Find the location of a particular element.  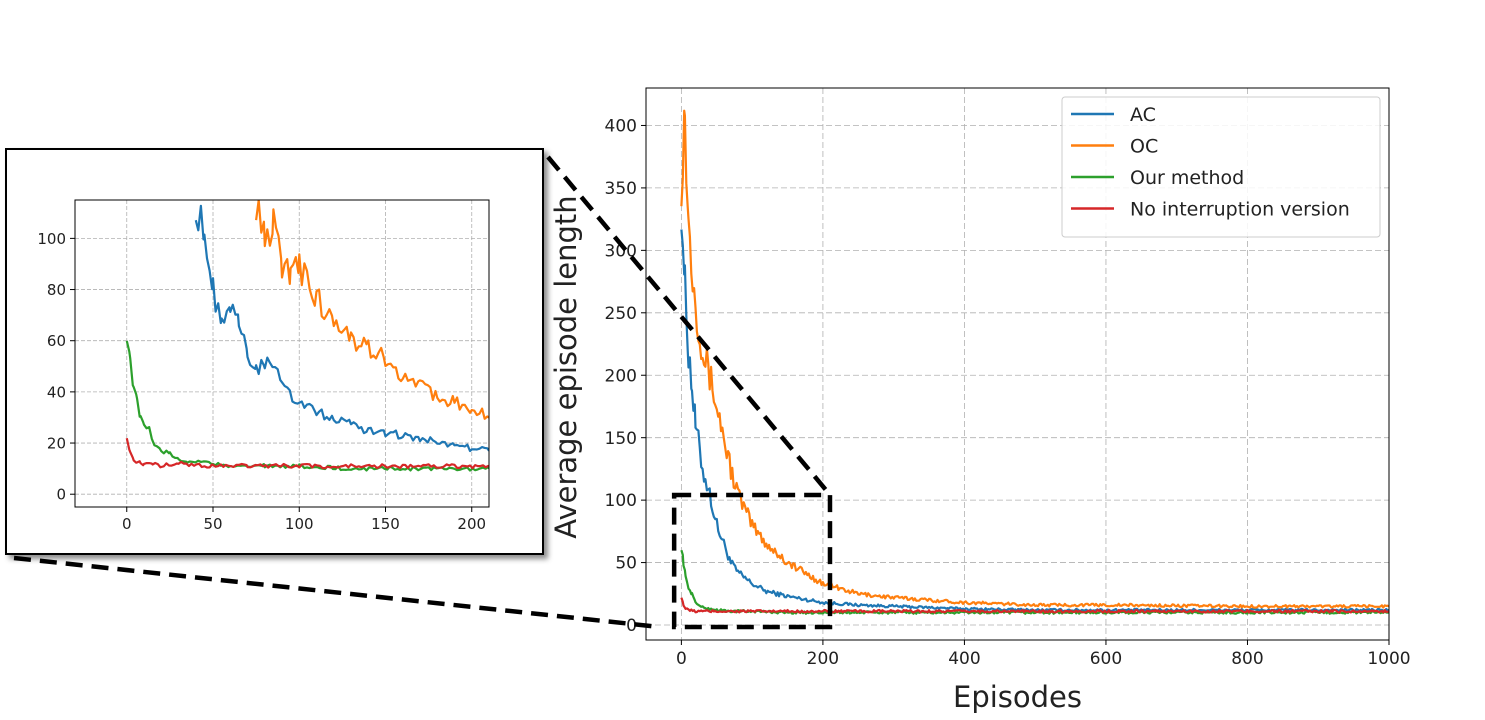

inset-plot: 0 50 100 150 200 0 20 40 60 80 100 is located at coordinates (263, 366).